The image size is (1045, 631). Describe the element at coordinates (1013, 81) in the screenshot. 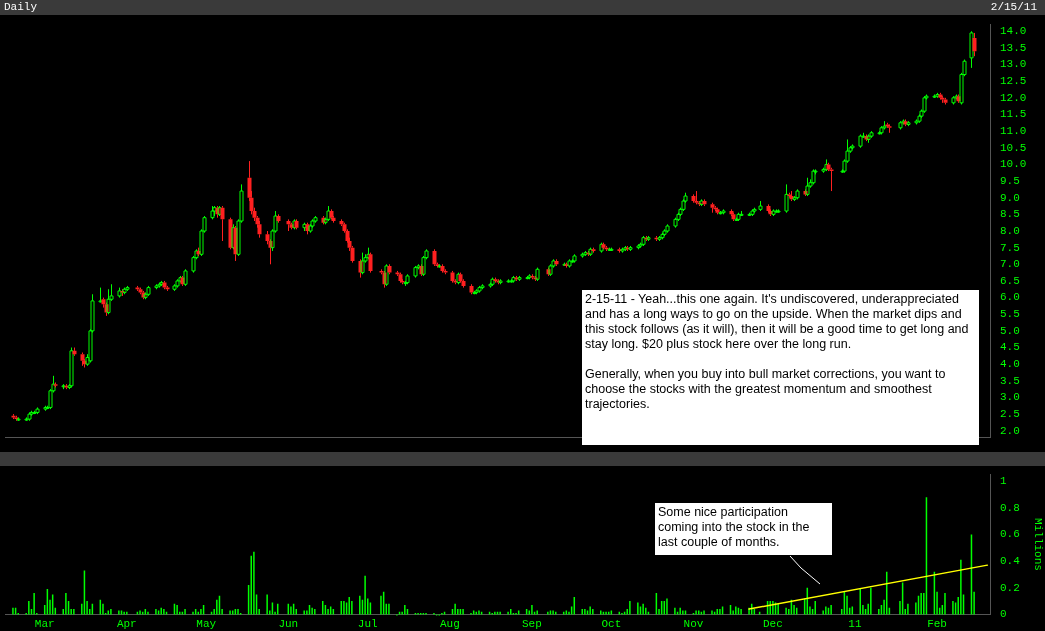

I see `y-tick-label: 12.5` at that location.